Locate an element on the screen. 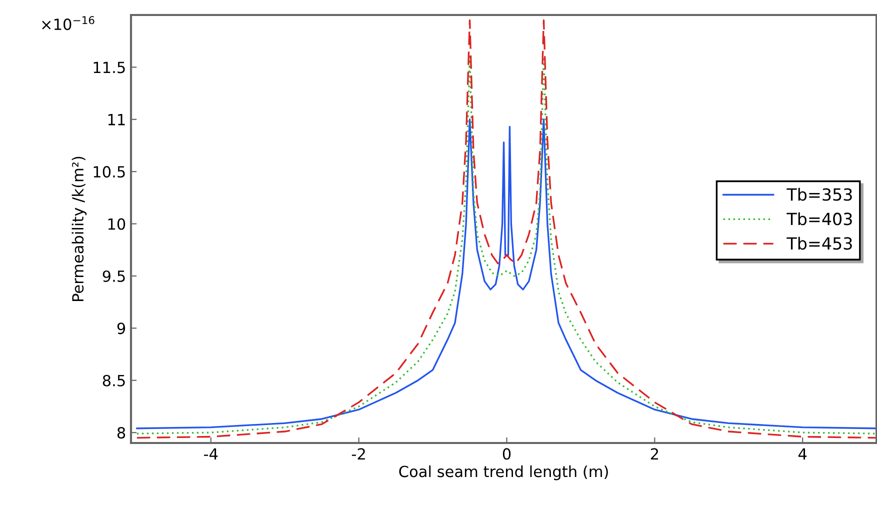 This screenshot has width=877, height=507. y-tick-label: 8 is located at coordinates (121, 433).